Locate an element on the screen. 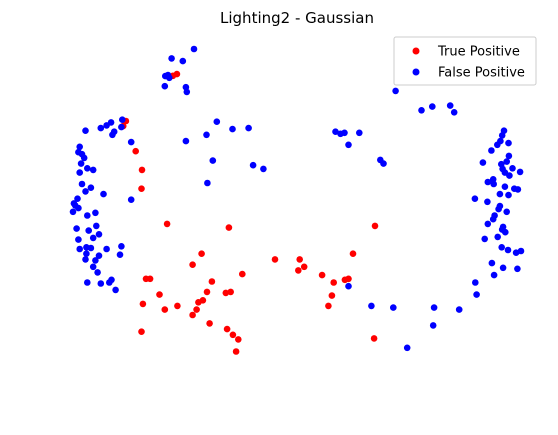  legend: True Positive False Positive is located at coordinates (465, 61).